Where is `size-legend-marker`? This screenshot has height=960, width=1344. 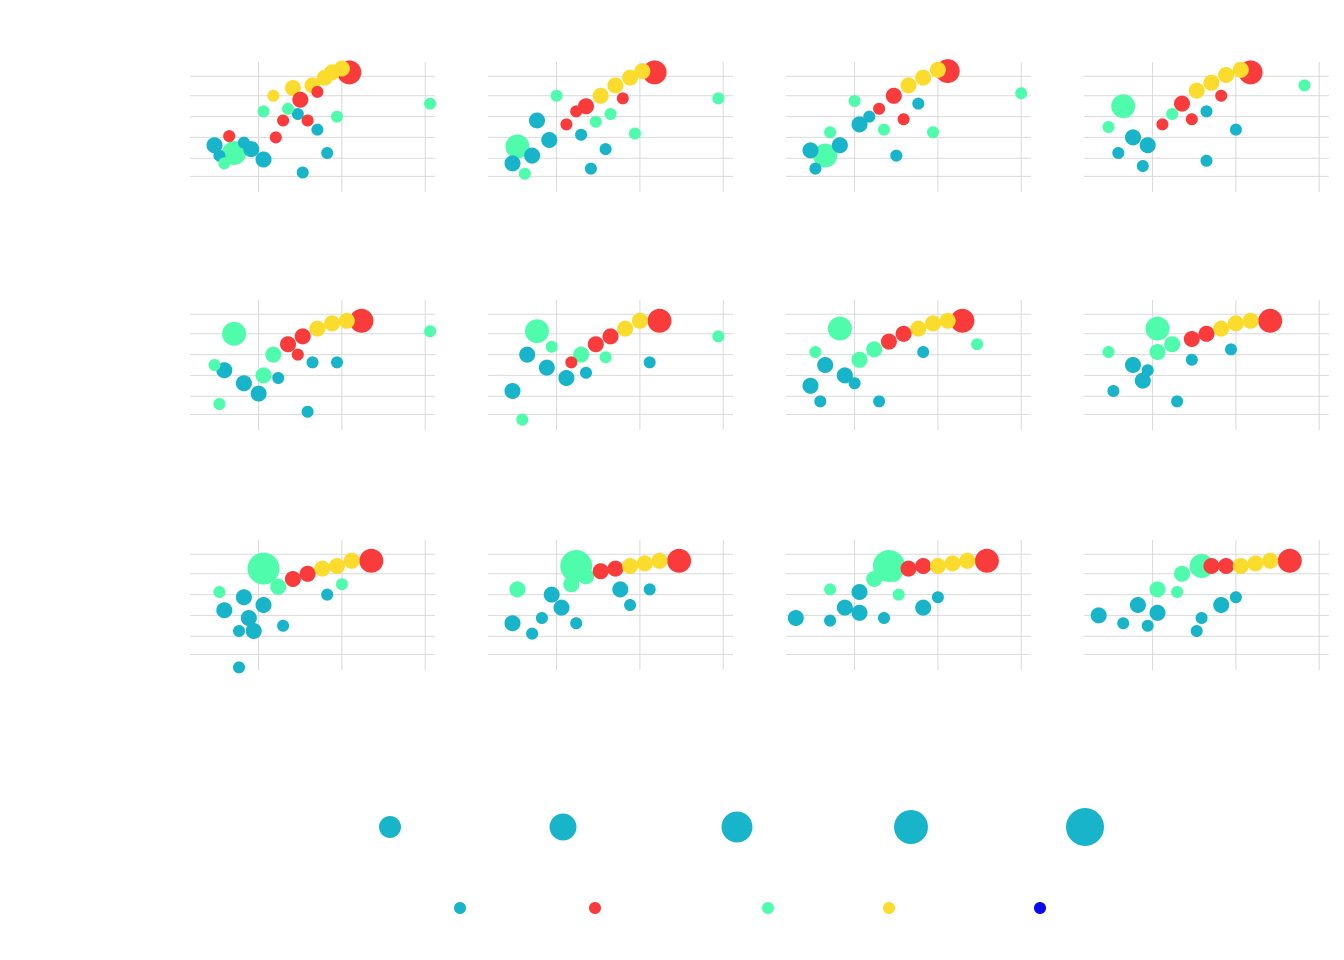 size-legend-marker is located at coordinates (390, 827).